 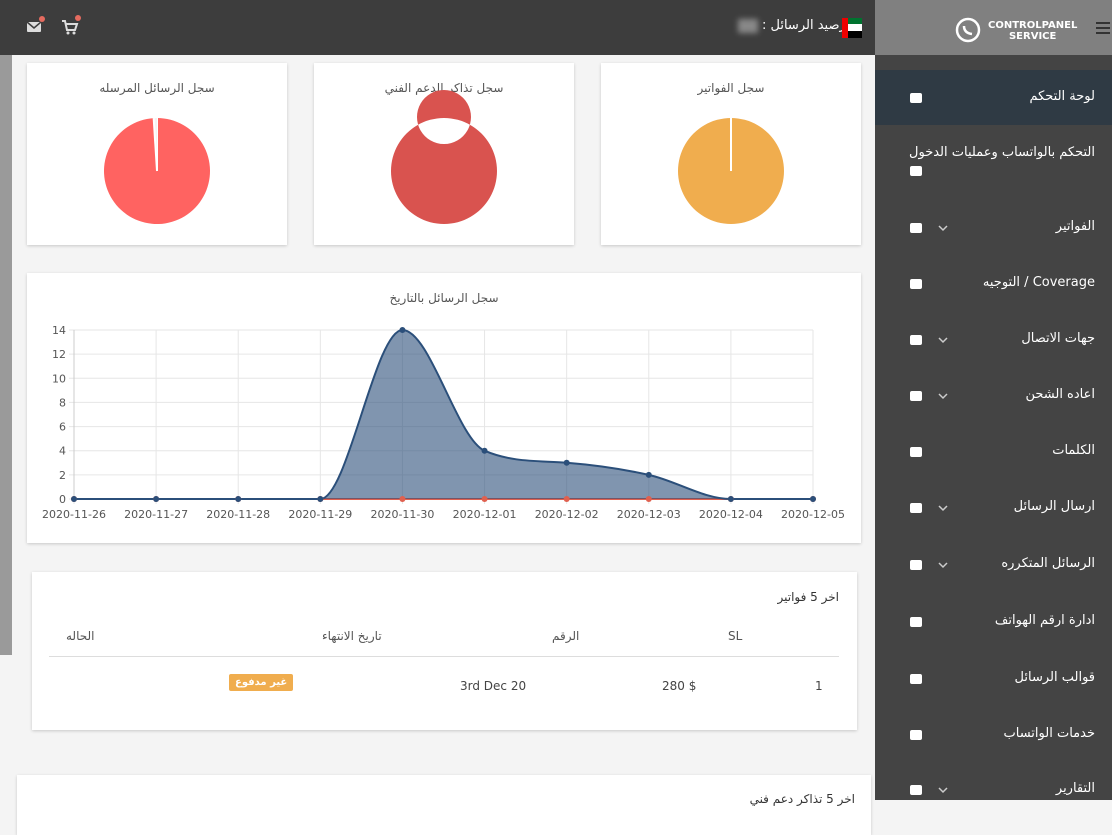 I want to click on top-icons, so click(x=53, y=25).